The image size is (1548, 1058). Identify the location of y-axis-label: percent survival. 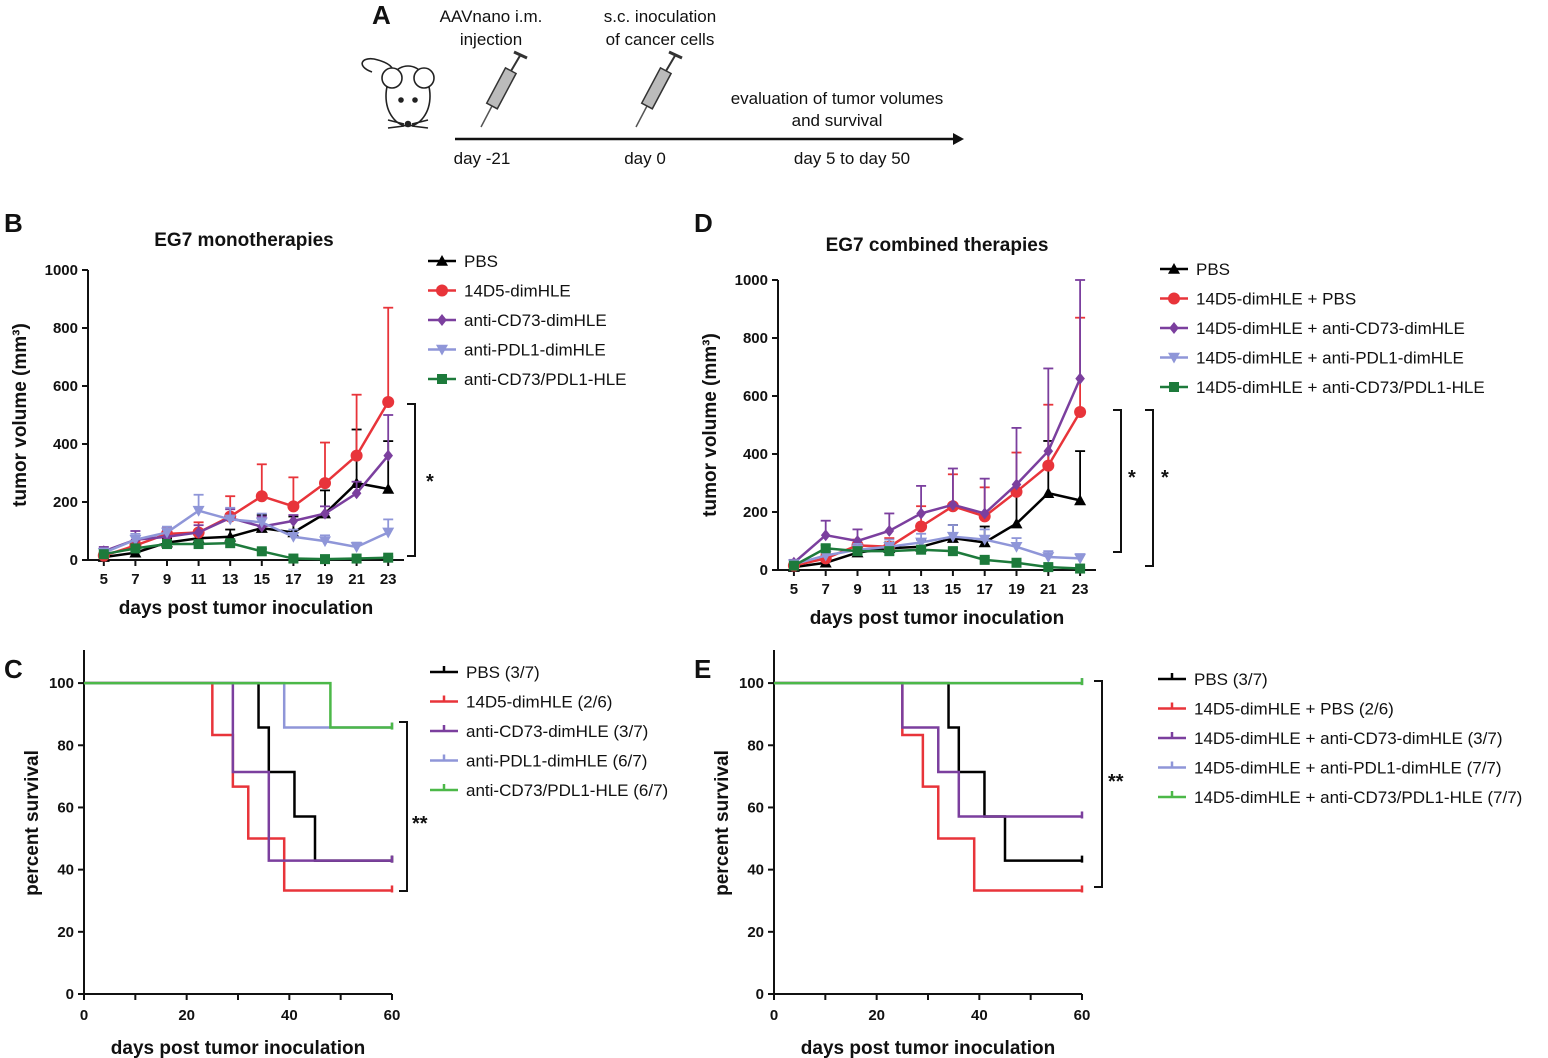
(32, 823).